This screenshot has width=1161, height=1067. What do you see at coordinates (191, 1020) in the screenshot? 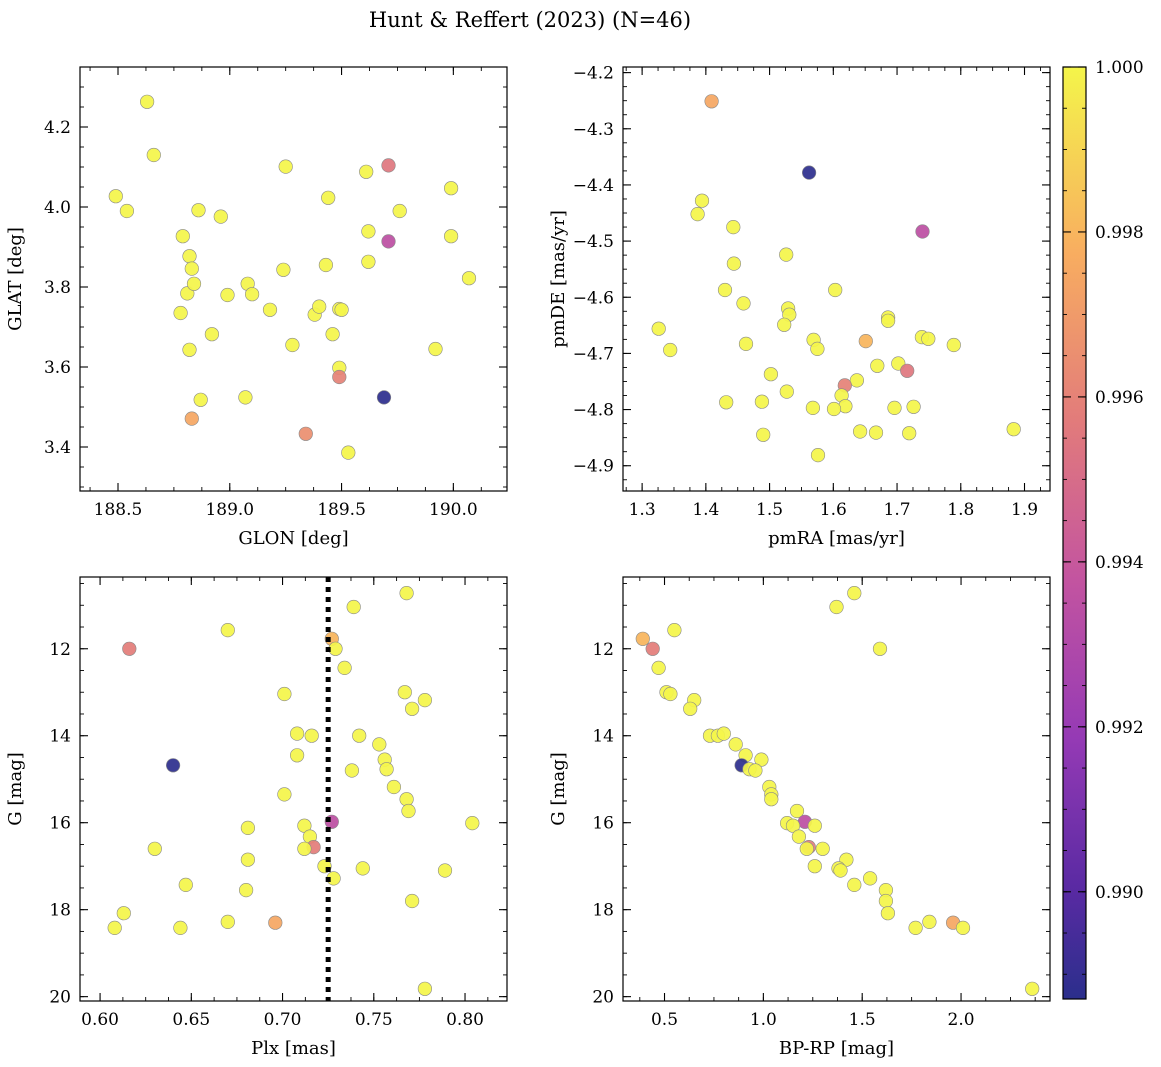
I see `x-tick-label: 0.65` at bounding box center [191, 1020].